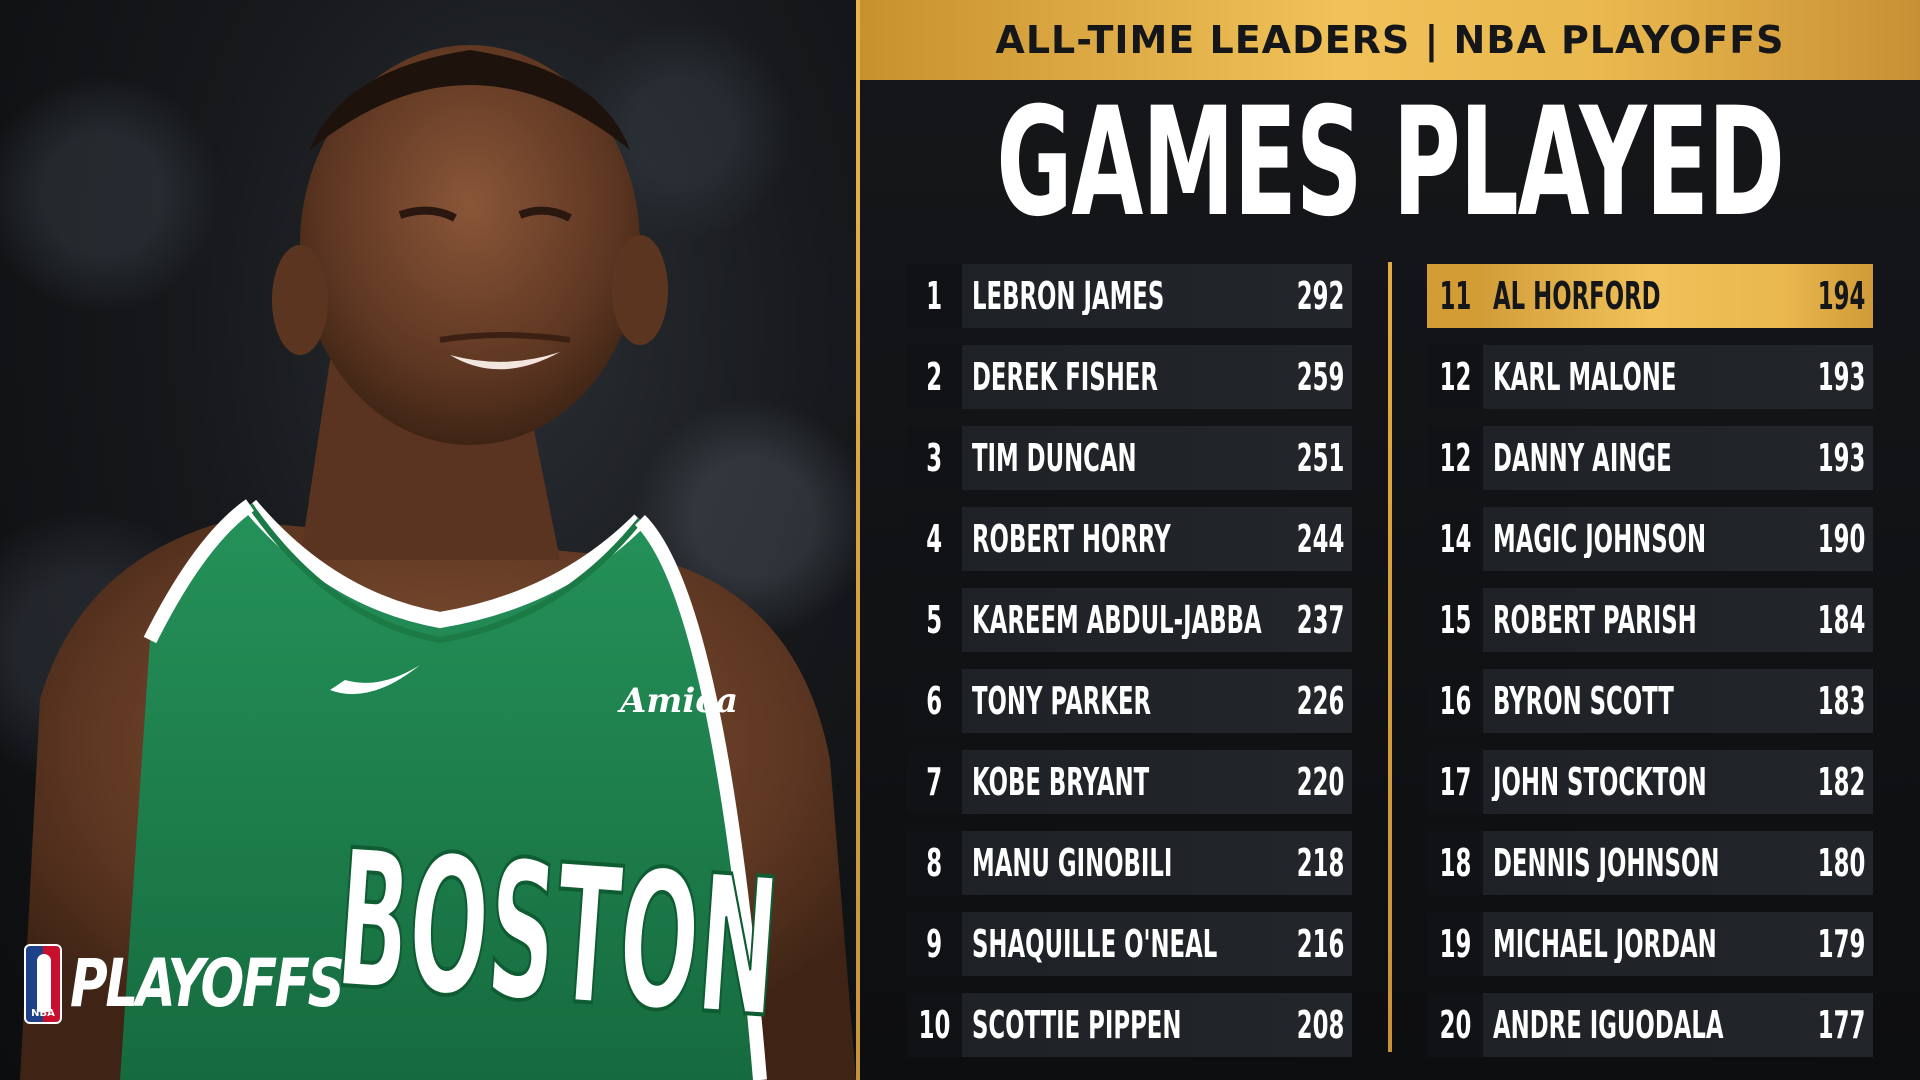 This screenshot has height=1080, width=1920. I want to click on player-name: AL HORFORD, so click(1577, 296).